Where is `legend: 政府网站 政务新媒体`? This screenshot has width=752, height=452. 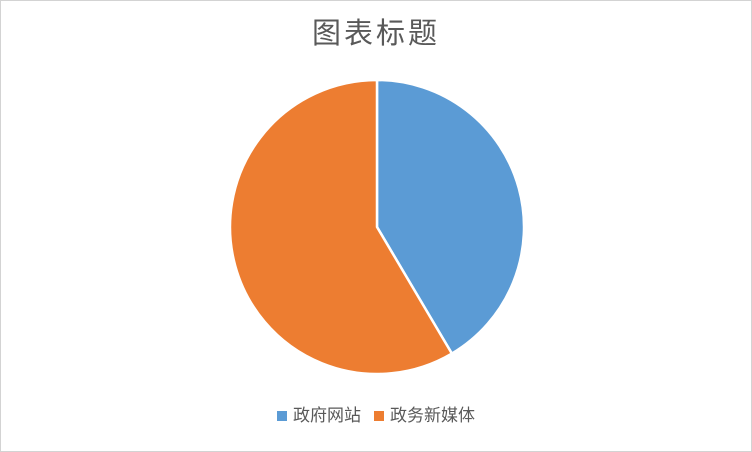 legend: 政府网站 政务新媒体 is located at coordinates (376, 416).